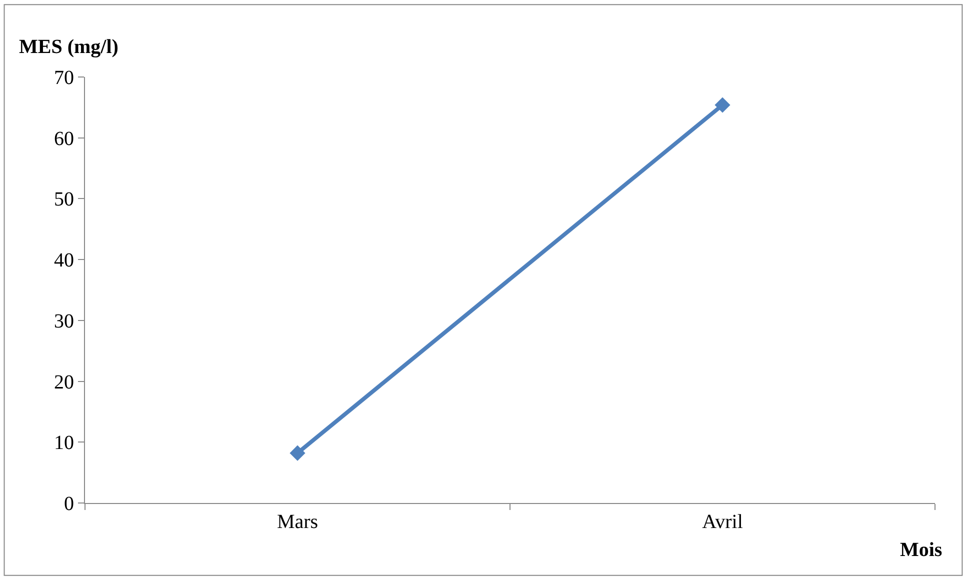 Image resolution: width=965 pixels, height=581 pixels. What do you see at coordinates (723, 522) in the screenshot?
I see `x-tick-label: Avril` at bounding box center [723, 522].